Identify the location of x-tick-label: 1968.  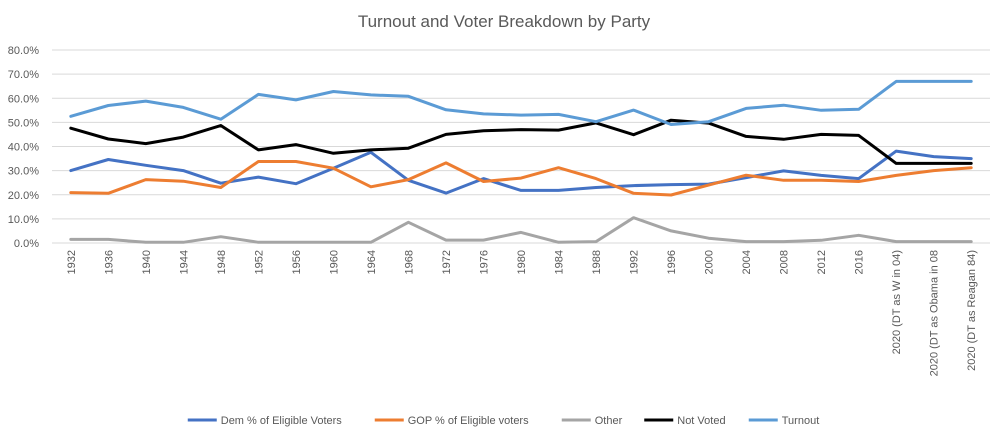
(409, 262).